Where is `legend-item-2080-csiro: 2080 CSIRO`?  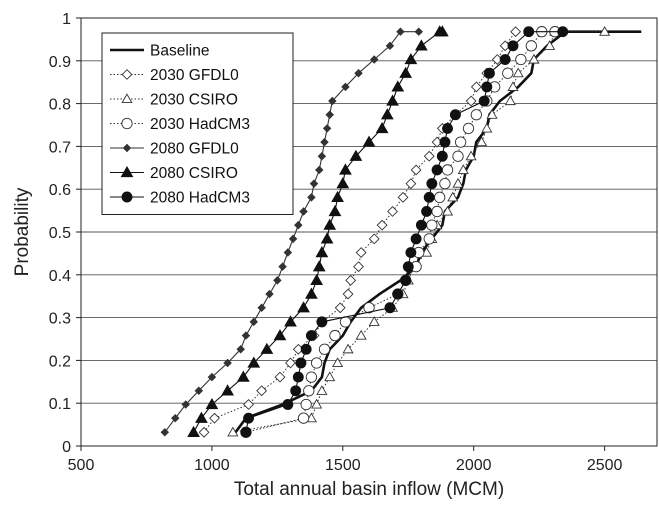
legend-item-2080-csiro: 2080 CSIRO is located at coordinates (174, 173).